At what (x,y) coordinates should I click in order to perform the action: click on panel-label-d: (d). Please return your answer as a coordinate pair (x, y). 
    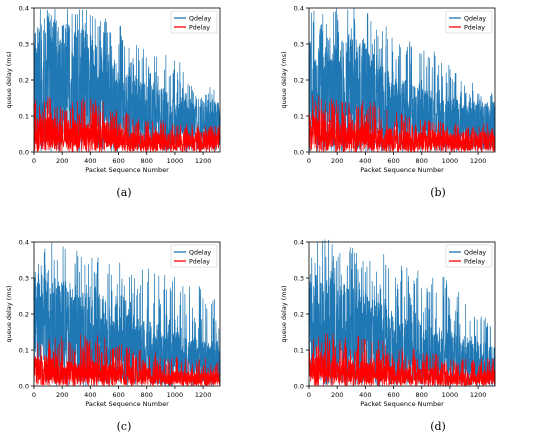
    Looking at the image, I should click on (438, 426).